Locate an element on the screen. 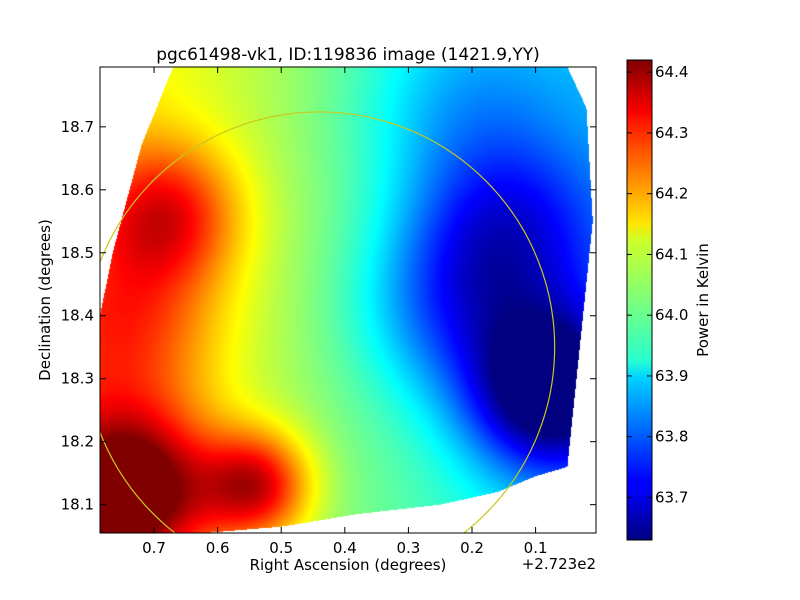  x-tick-label: 0.1 is located at coordinates (536, 548).